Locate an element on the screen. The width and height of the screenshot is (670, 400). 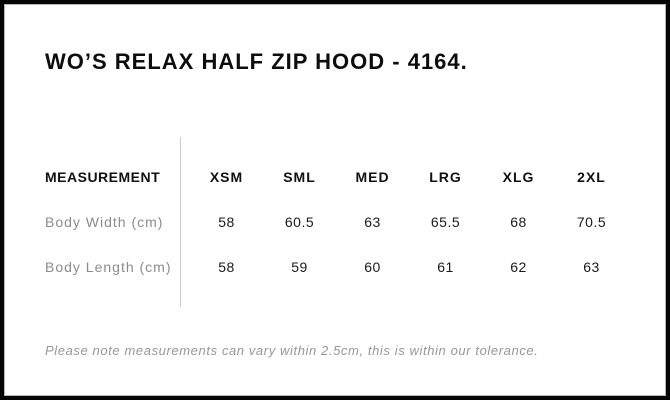
row-label-body-width: Body Width (cm) is located at coordinates (104, 222).